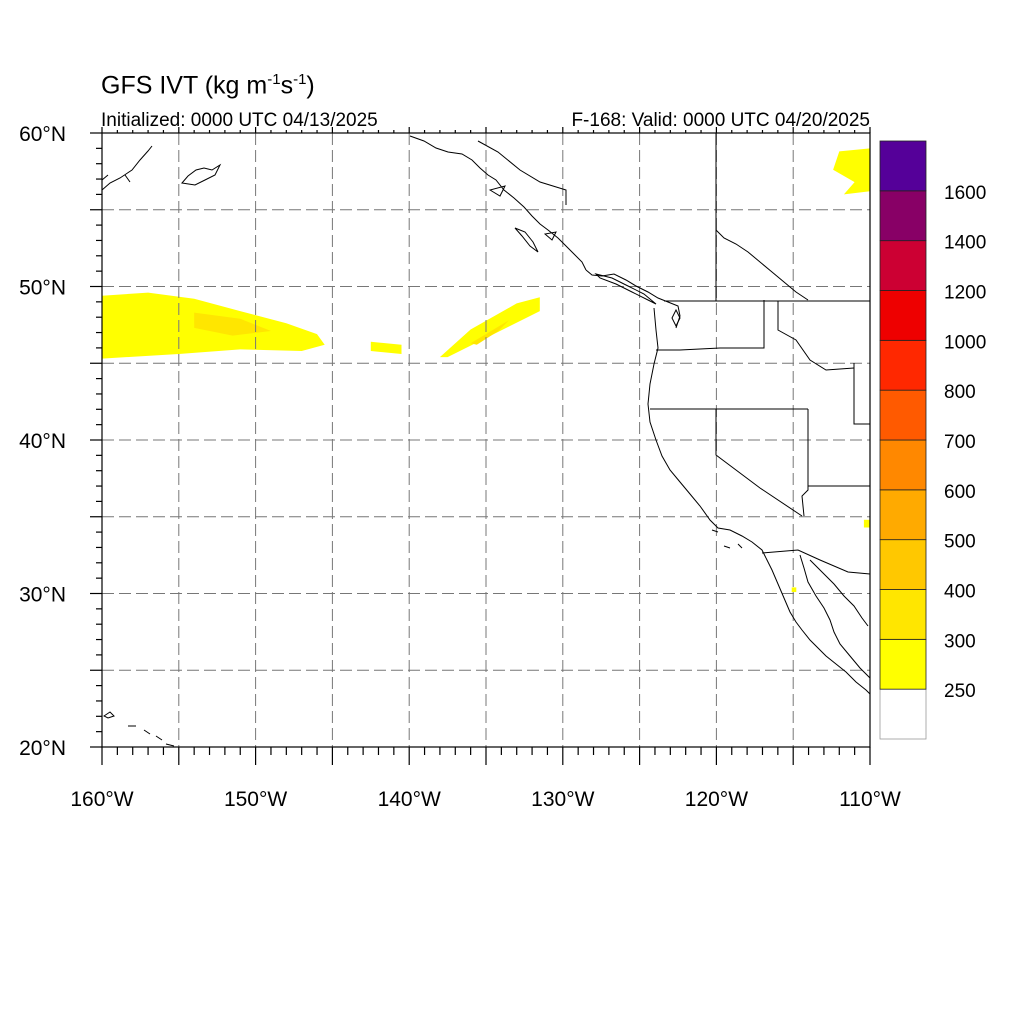  I want to click on colorbar-label: 250, so click(960, 691).